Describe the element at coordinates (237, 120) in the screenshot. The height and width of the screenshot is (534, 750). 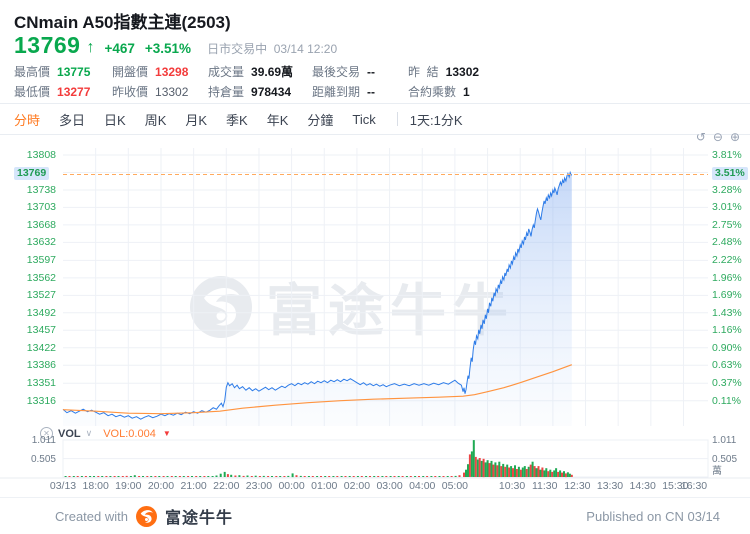
I see `tab-季K: 季K` at that location.